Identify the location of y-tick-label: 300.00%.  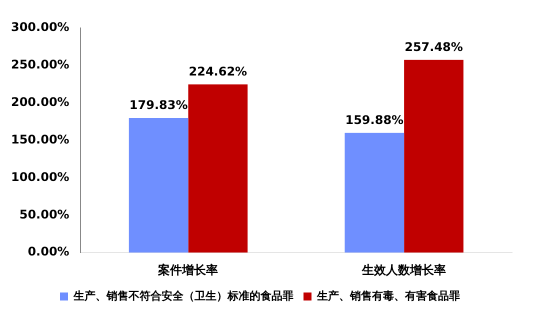
(40, 27).